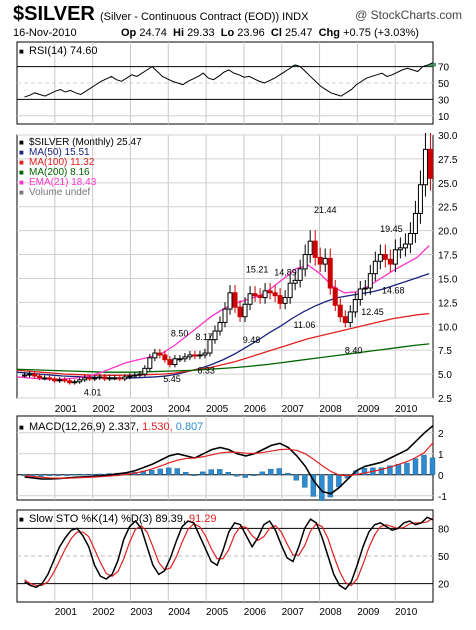 The image size is (476, 630). I want to click on price-y-tick-label: 17.5, so click(448, 256).